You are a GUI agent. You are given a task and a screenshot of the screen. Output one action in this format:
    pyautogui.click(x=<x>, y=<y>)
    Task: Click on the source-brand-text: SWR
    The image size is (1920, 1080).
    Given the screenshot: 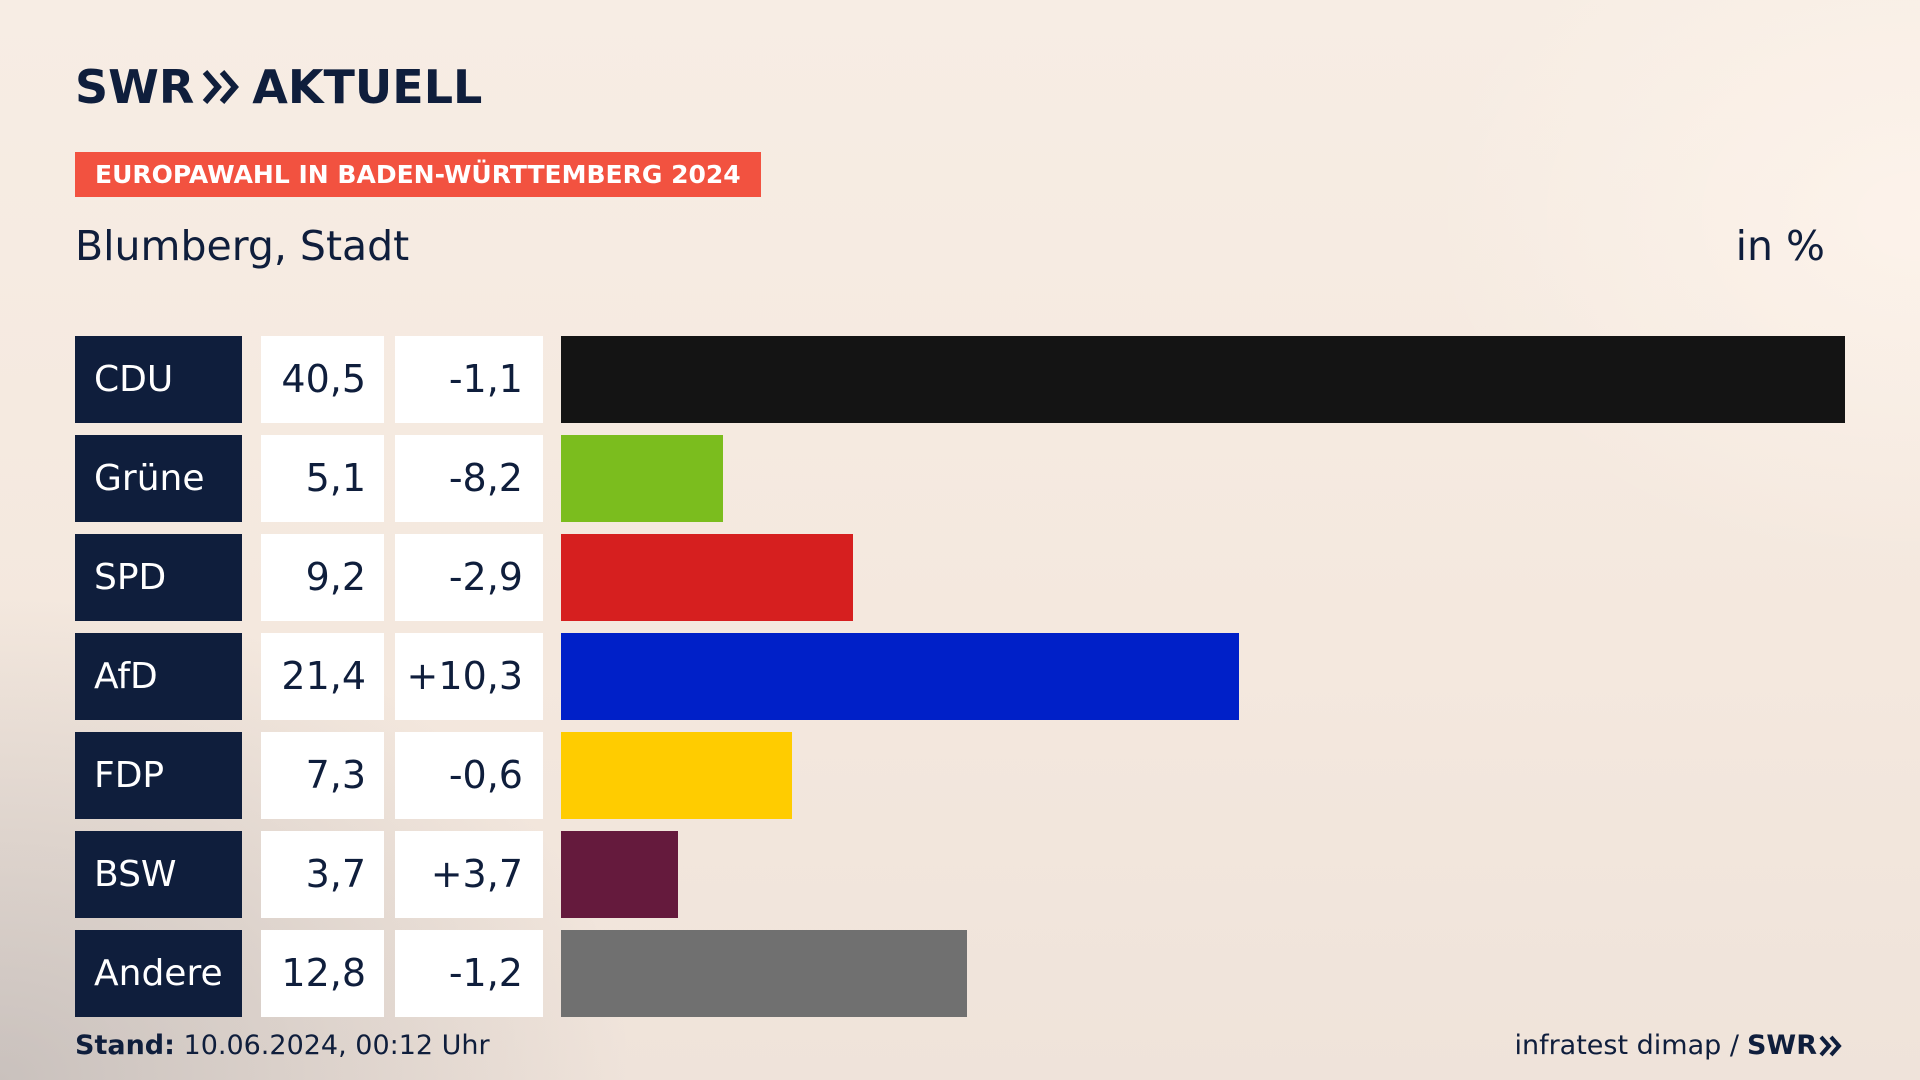 What is the action you would take?
    pyautogui.click(x=1781, y=1045)
    